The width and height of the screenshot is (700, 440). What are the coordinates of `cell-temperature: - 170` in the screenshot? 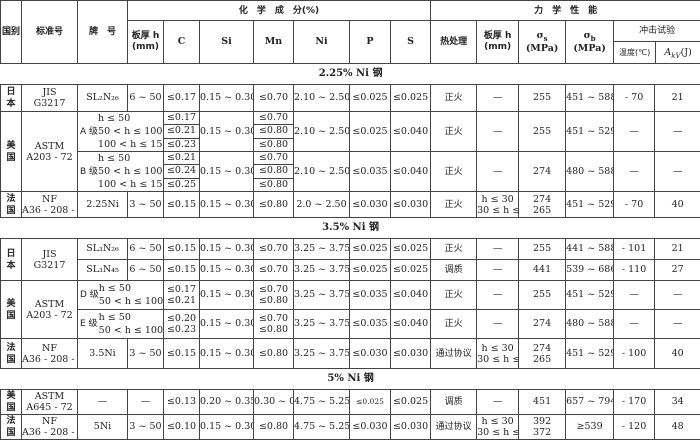 It's located at (634, 402).